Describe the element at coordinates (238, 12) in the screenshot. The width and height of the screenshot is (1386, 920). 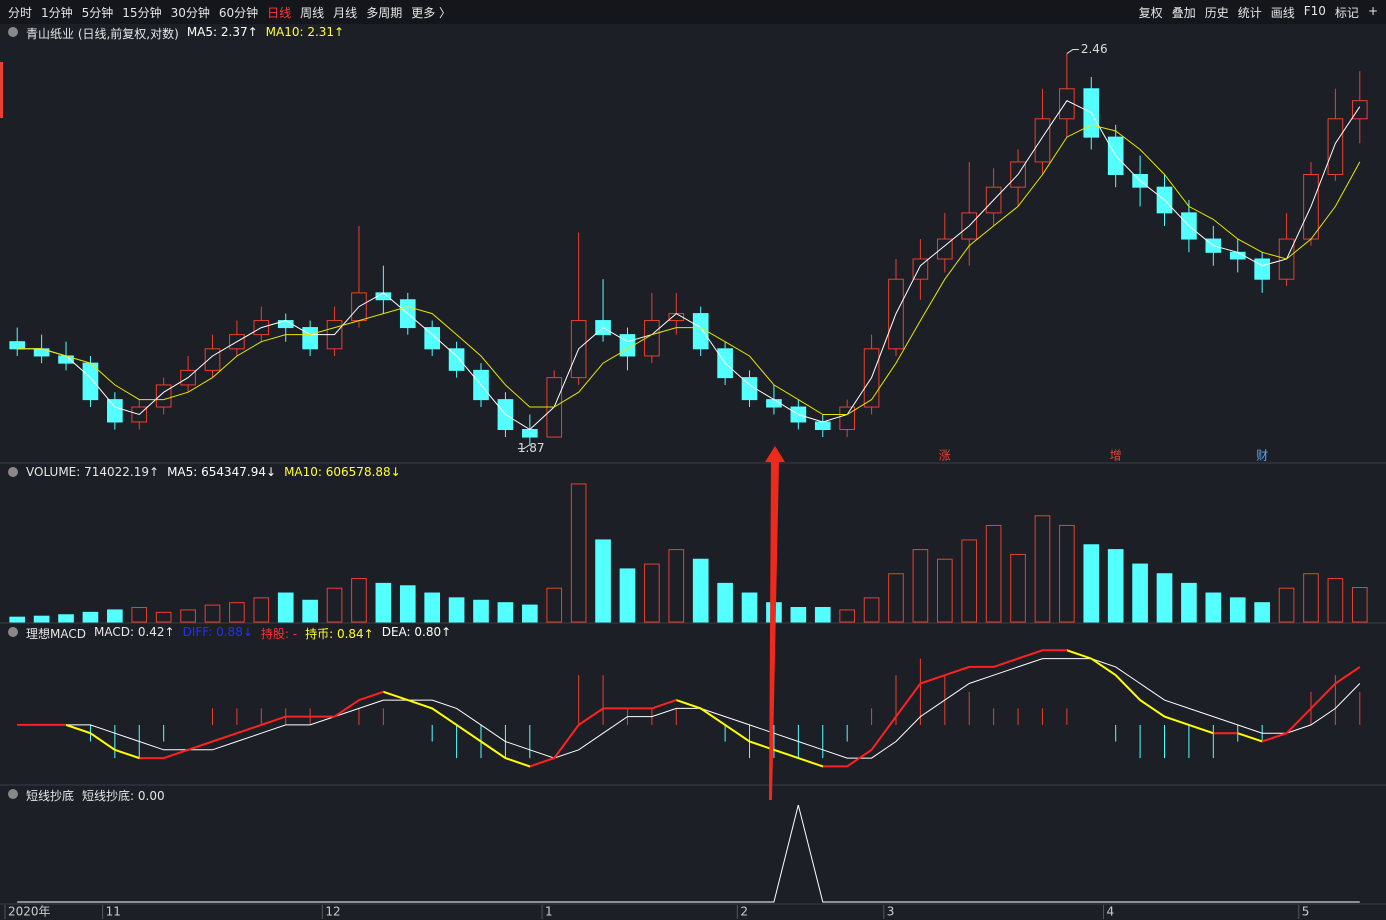
I see `period-tab: 60分钟` at that location.